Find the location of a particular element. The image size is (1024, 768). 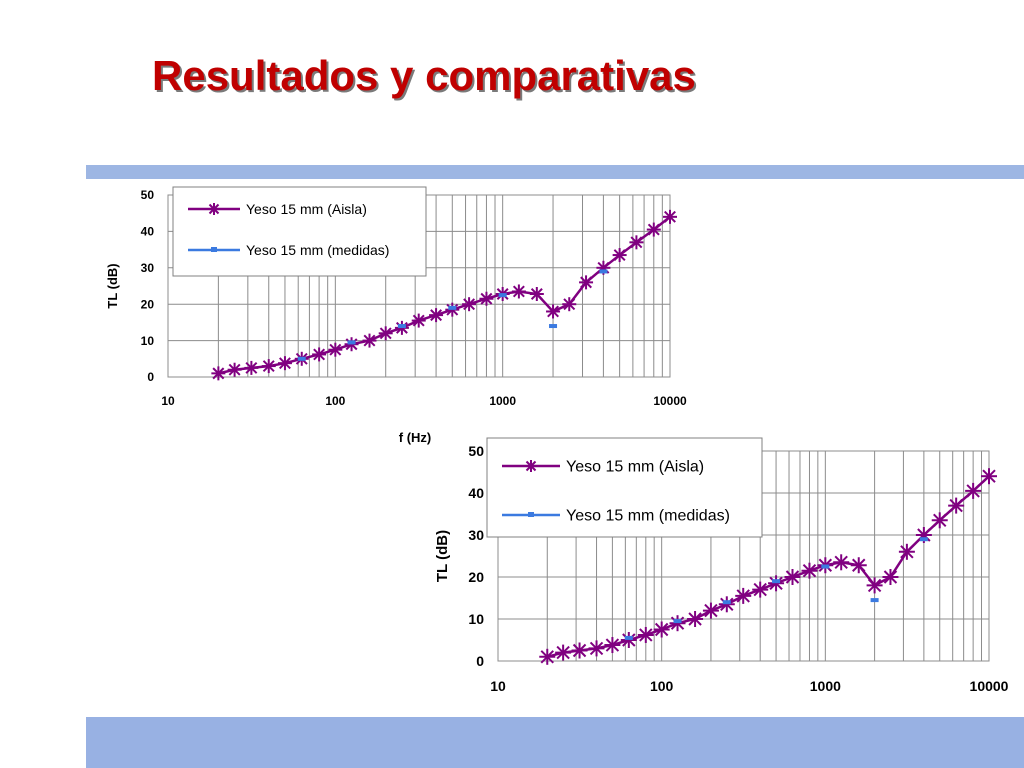

x-axis-label: f (Hz) is located at coordinates (415, 437).